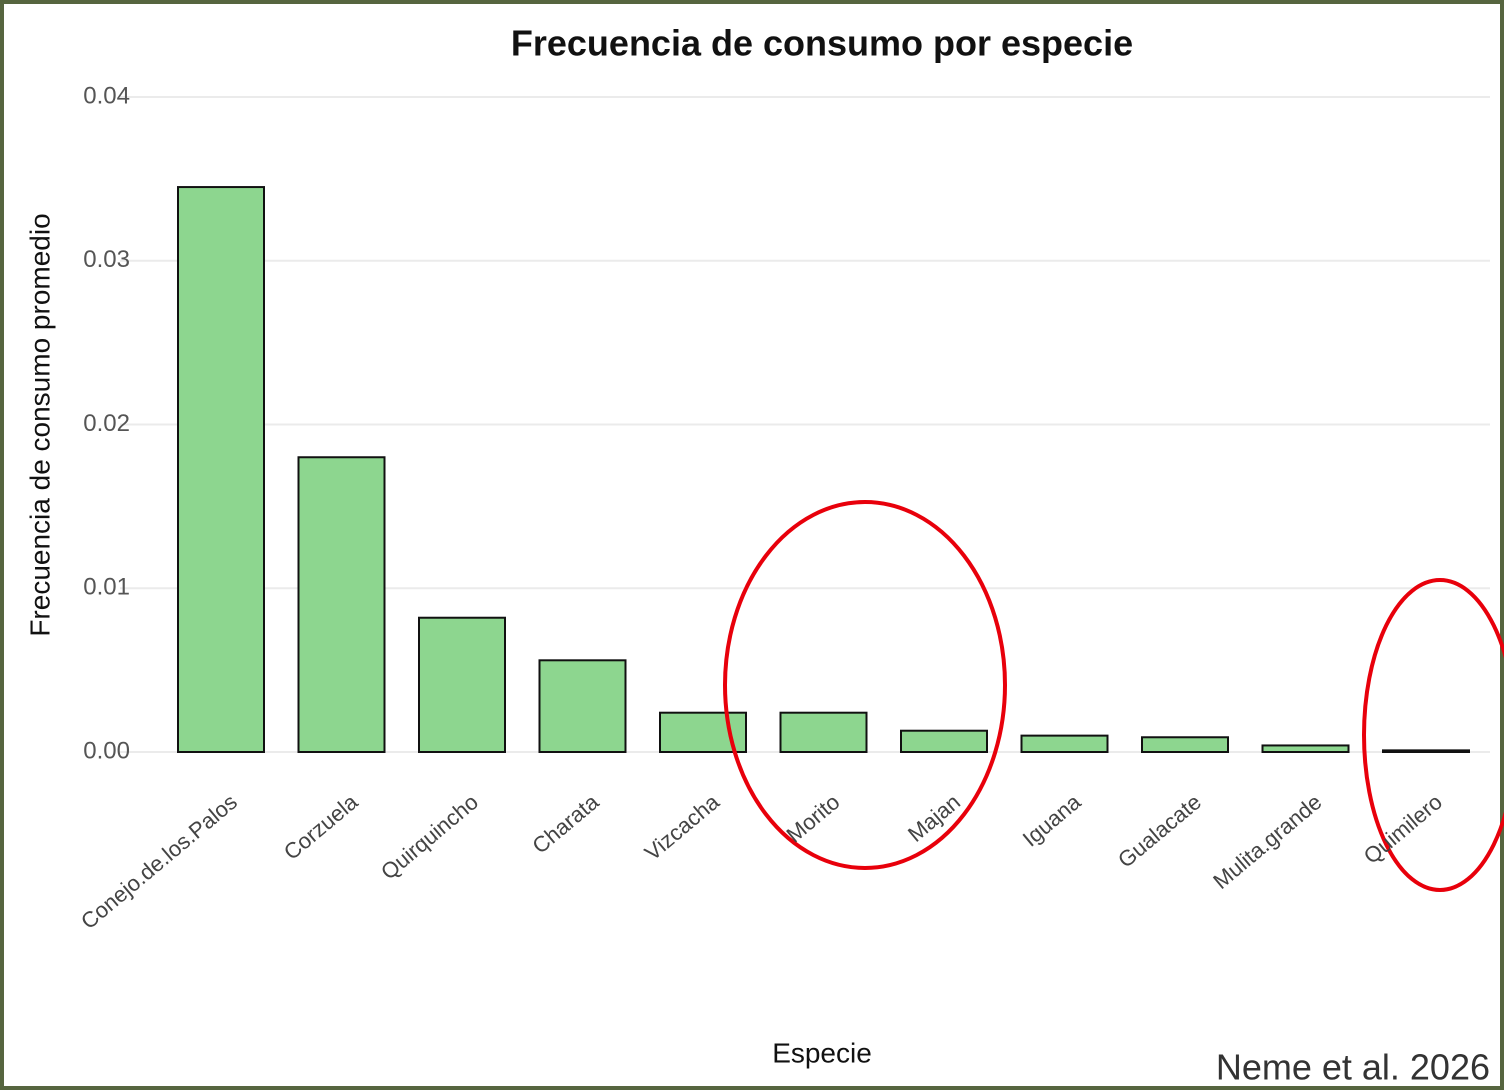  What do you see at coordinates (106, 259) in the screenshot?
I see `y-tick-label: 0.03` at bounding box center [106, 259].